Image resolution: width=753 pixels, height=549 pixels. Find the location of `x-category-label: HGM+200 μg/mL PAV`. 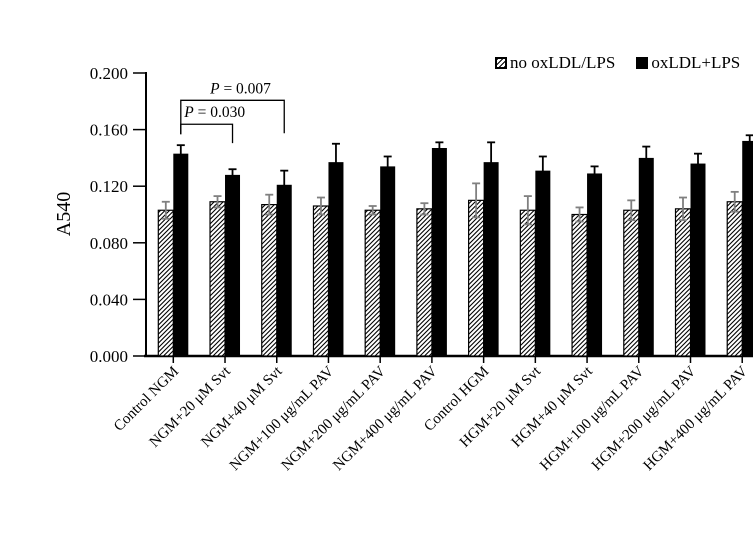

x-category-label: HGM+200 μg/mL PAV is located at coordinates (644, 418).